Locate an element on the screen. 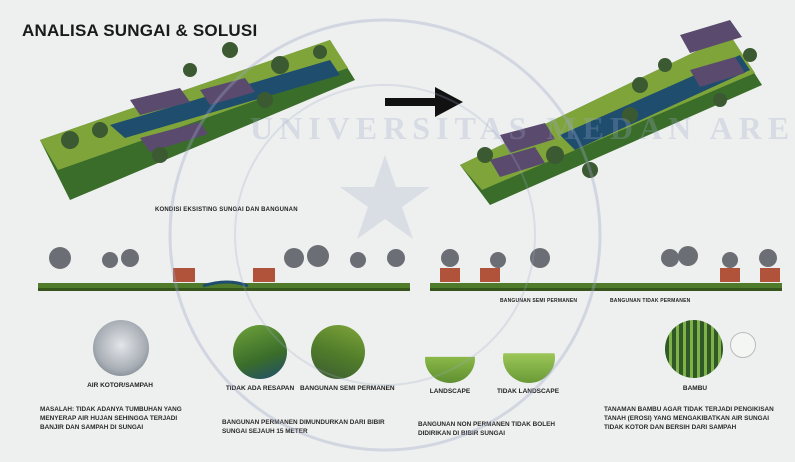  trash-river-icon is located at coordinates (121, 348).